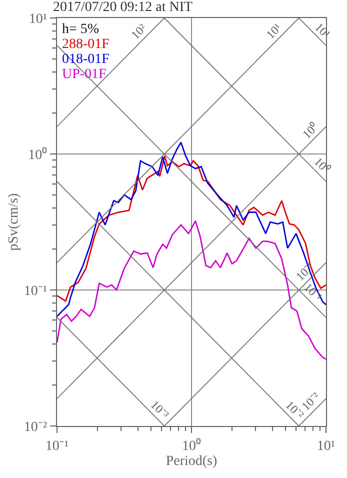 This screenshot has height=478, width=347. I want to click on x-tick-label: 10⁰, so click(191, 446).